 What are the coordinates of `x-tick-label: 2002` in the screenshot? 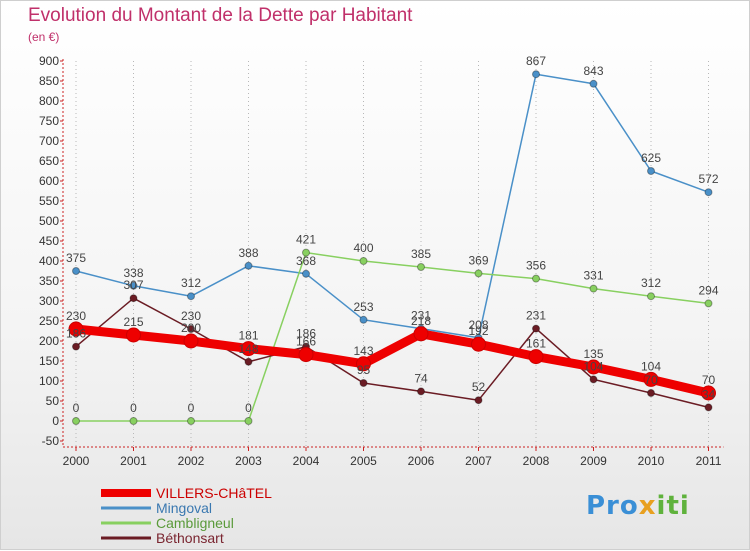 It's located at (191, 461).